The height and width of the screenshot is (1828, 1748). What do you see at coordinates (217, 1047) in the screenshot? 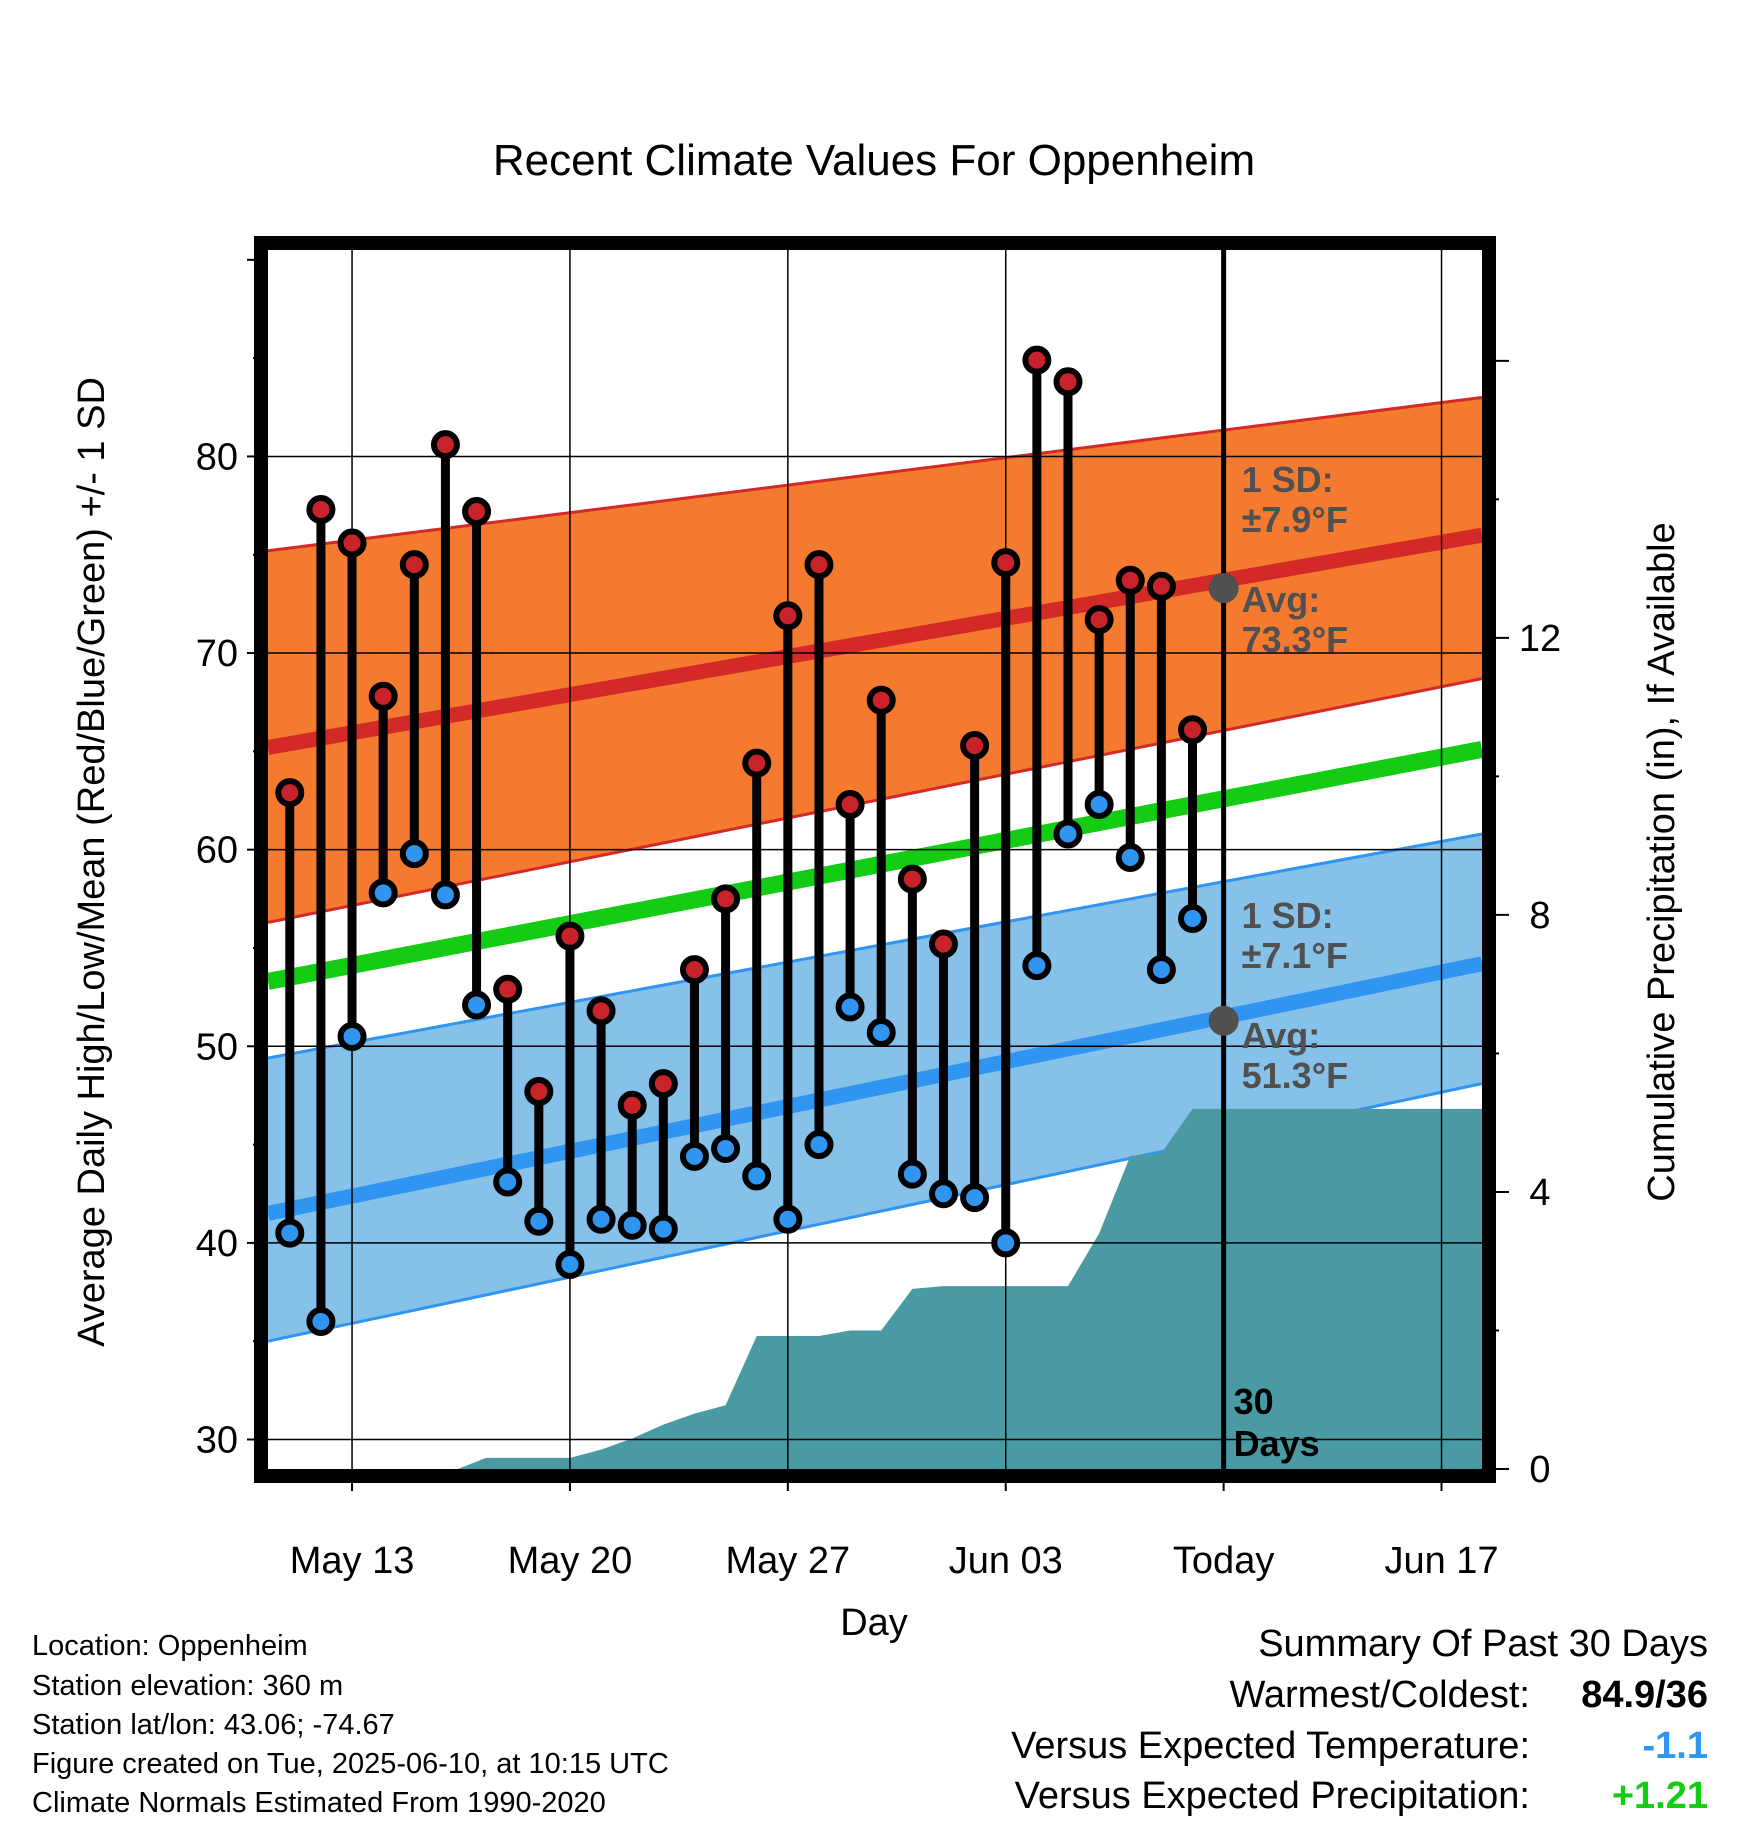
I see `y-tick-label: 50` at bounding box center [217, 1047].